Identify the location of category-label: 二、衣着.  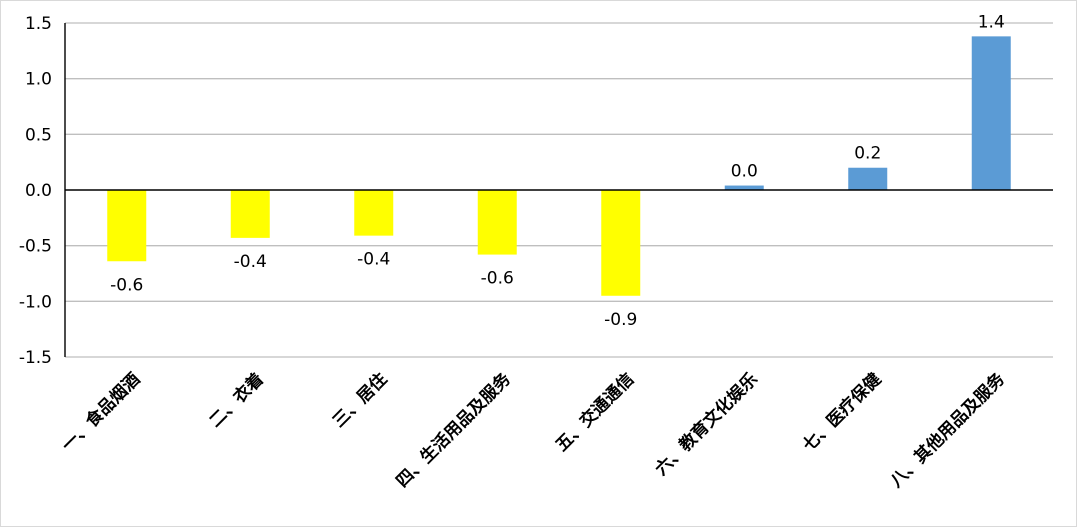
(236, 400).